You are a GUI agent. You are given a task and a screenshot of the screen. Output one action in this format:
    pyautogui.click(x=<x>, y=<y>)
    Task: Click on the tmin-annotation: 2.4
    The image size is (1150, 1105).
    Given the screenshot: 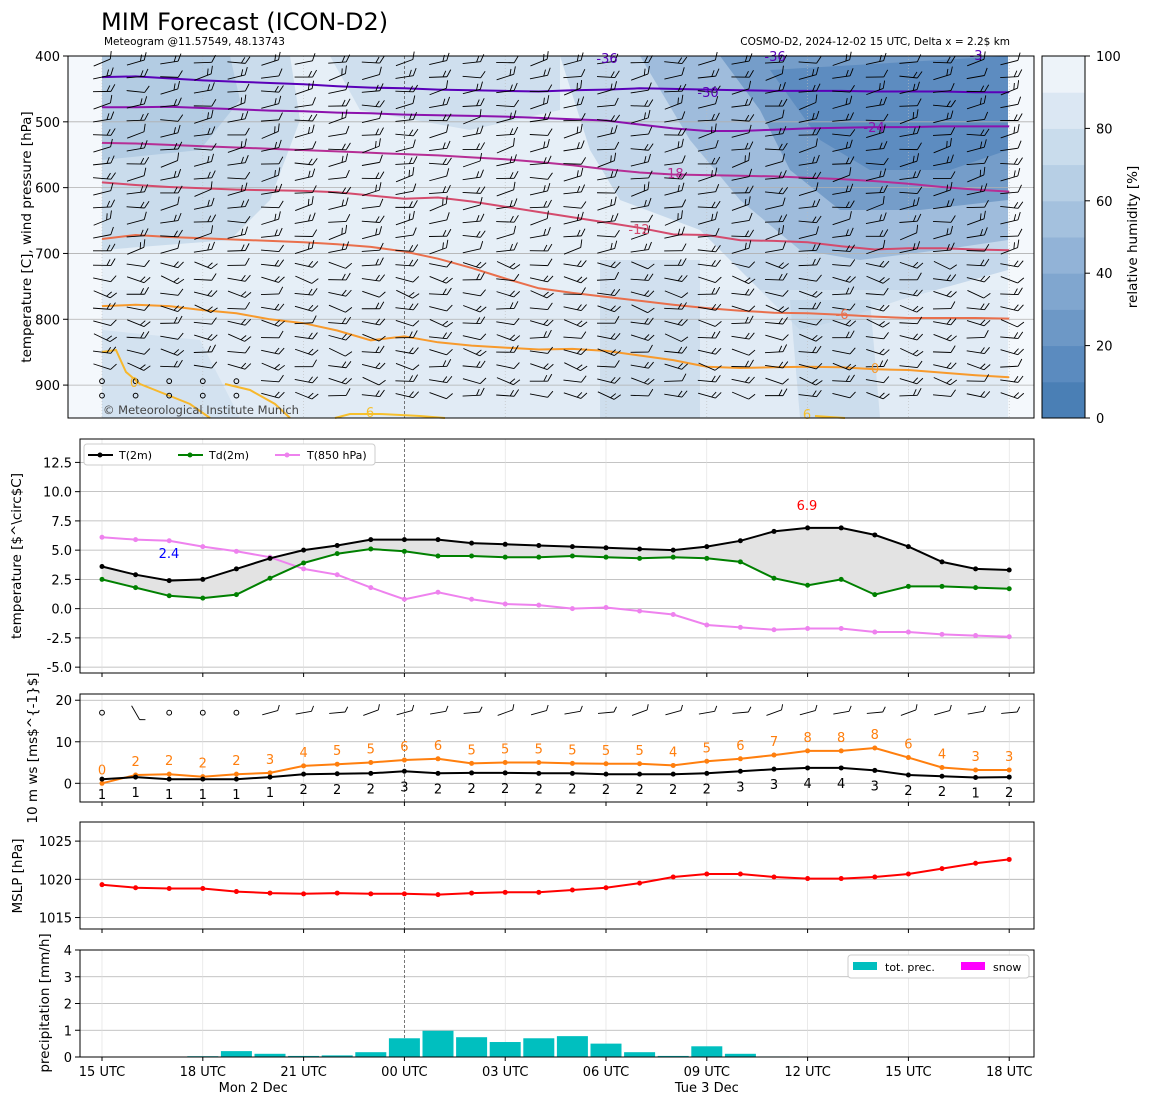 What is the action you would take?
    pyautogui.click(x=169, y=554)
    